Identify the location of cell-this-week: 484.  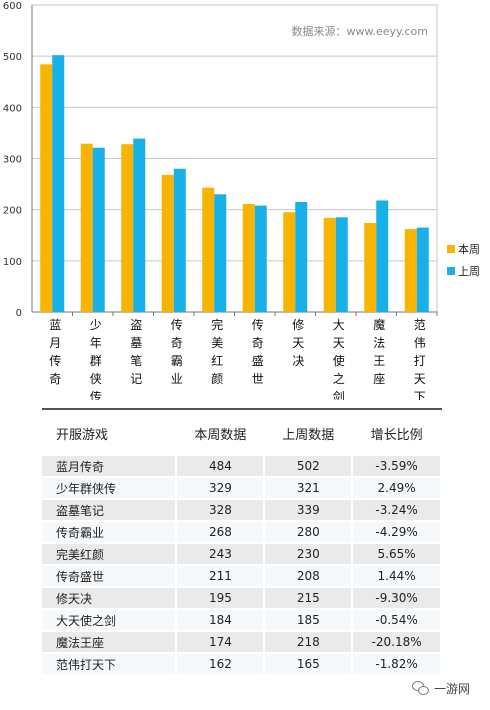
(220, 466).